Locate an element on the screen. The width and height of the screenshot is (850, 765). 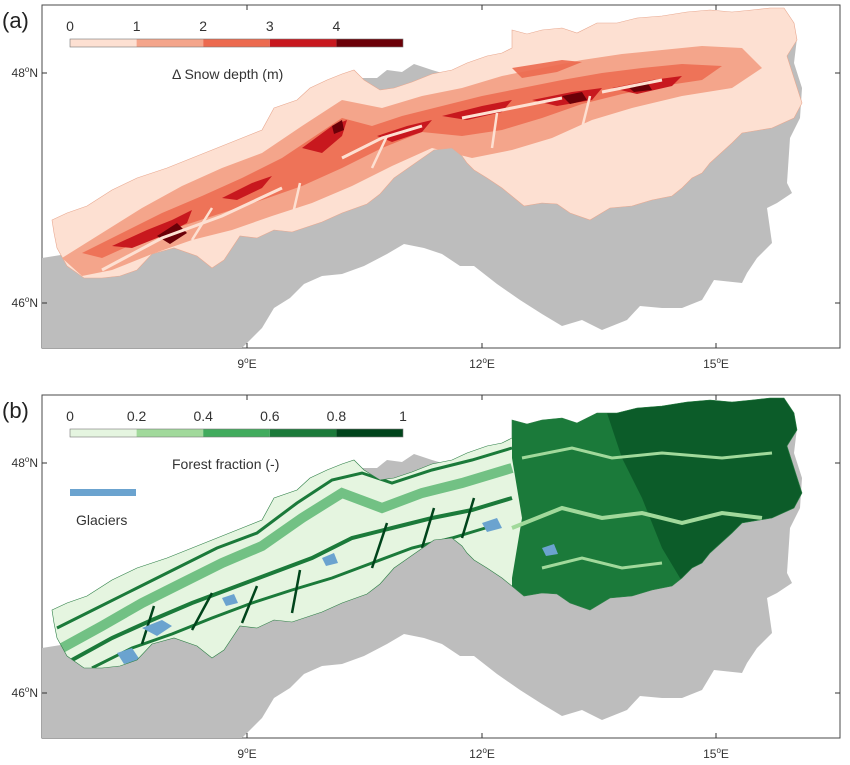
colorbar-tick-label: 0.2 is located at coordinates (137, 416).